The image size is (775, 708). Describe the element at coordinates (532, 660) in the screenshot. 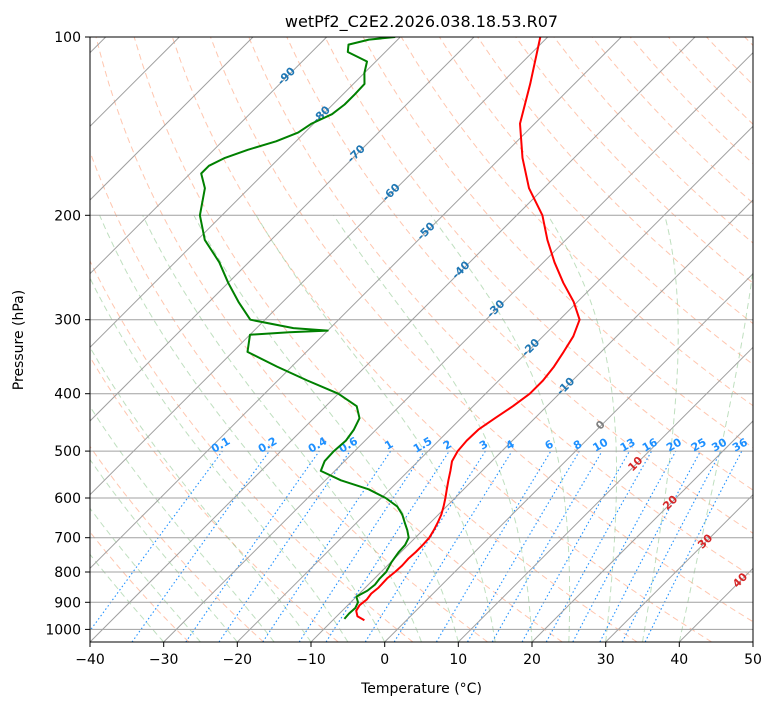

I see `x-tick-label: 20` at that location.